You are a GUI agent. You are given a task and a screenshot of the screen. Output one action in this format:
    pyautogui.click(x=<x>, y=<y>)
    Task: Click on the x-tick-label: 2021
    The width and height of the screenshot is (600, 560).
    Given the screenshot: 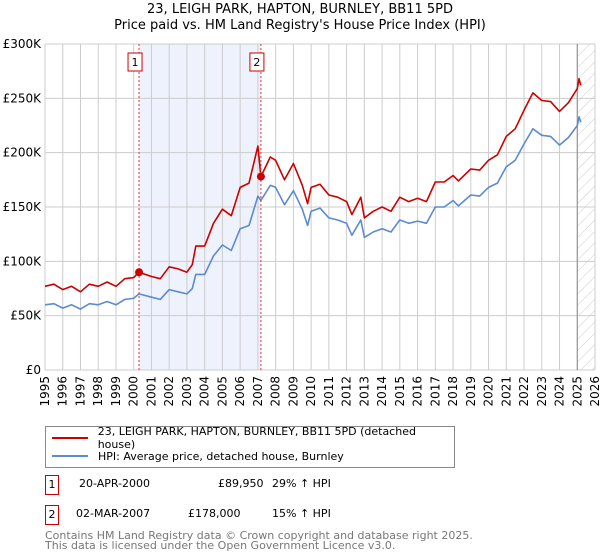 What is the action you would take?
    pyautogui.click(x=506, y=391)
    